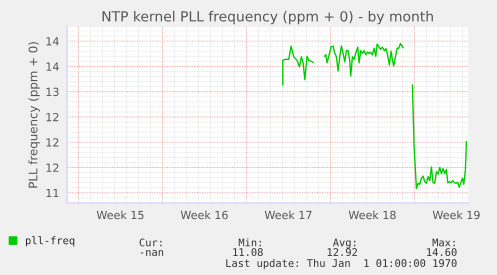 This screenshot has width=497, height=275. I want to click on y-tick-label: 11, so click(52, 193).